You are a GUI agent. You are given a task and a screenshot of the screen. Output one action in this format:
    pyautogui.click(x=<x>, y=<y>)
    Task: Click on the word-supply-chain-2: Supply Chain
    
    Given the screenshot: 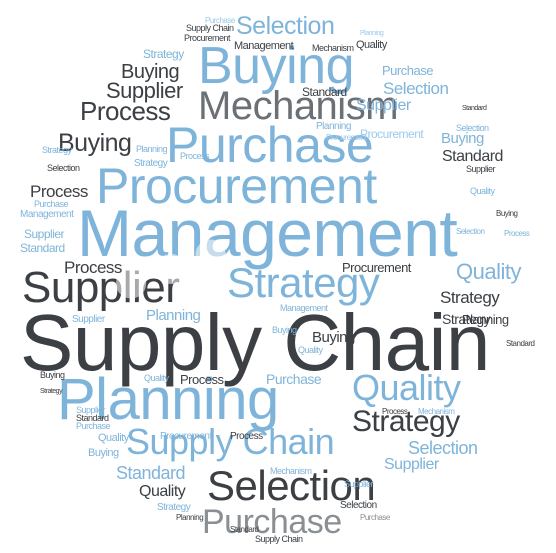 What is the action you would take?
    pyautogui.click(x=230, y=441)
    